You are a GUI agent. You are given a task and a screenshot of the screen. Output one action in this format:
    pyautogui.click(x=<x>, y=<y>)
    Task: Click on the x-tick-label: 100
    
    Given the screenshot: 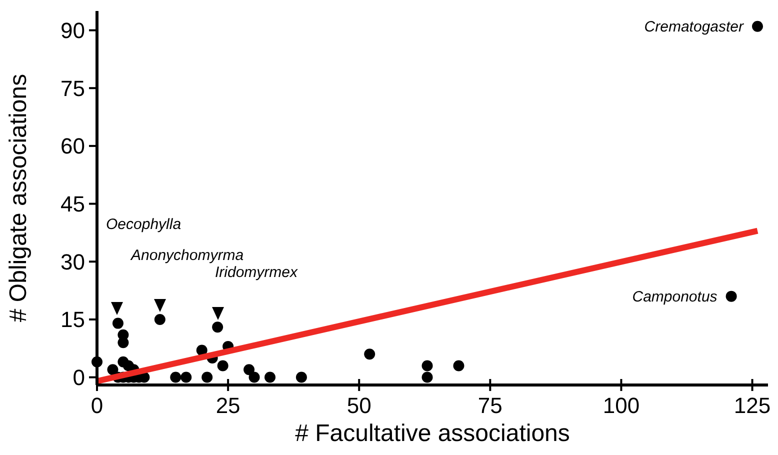 What is the action you would take?
    pyautogui.click(x=621, y=405)
    